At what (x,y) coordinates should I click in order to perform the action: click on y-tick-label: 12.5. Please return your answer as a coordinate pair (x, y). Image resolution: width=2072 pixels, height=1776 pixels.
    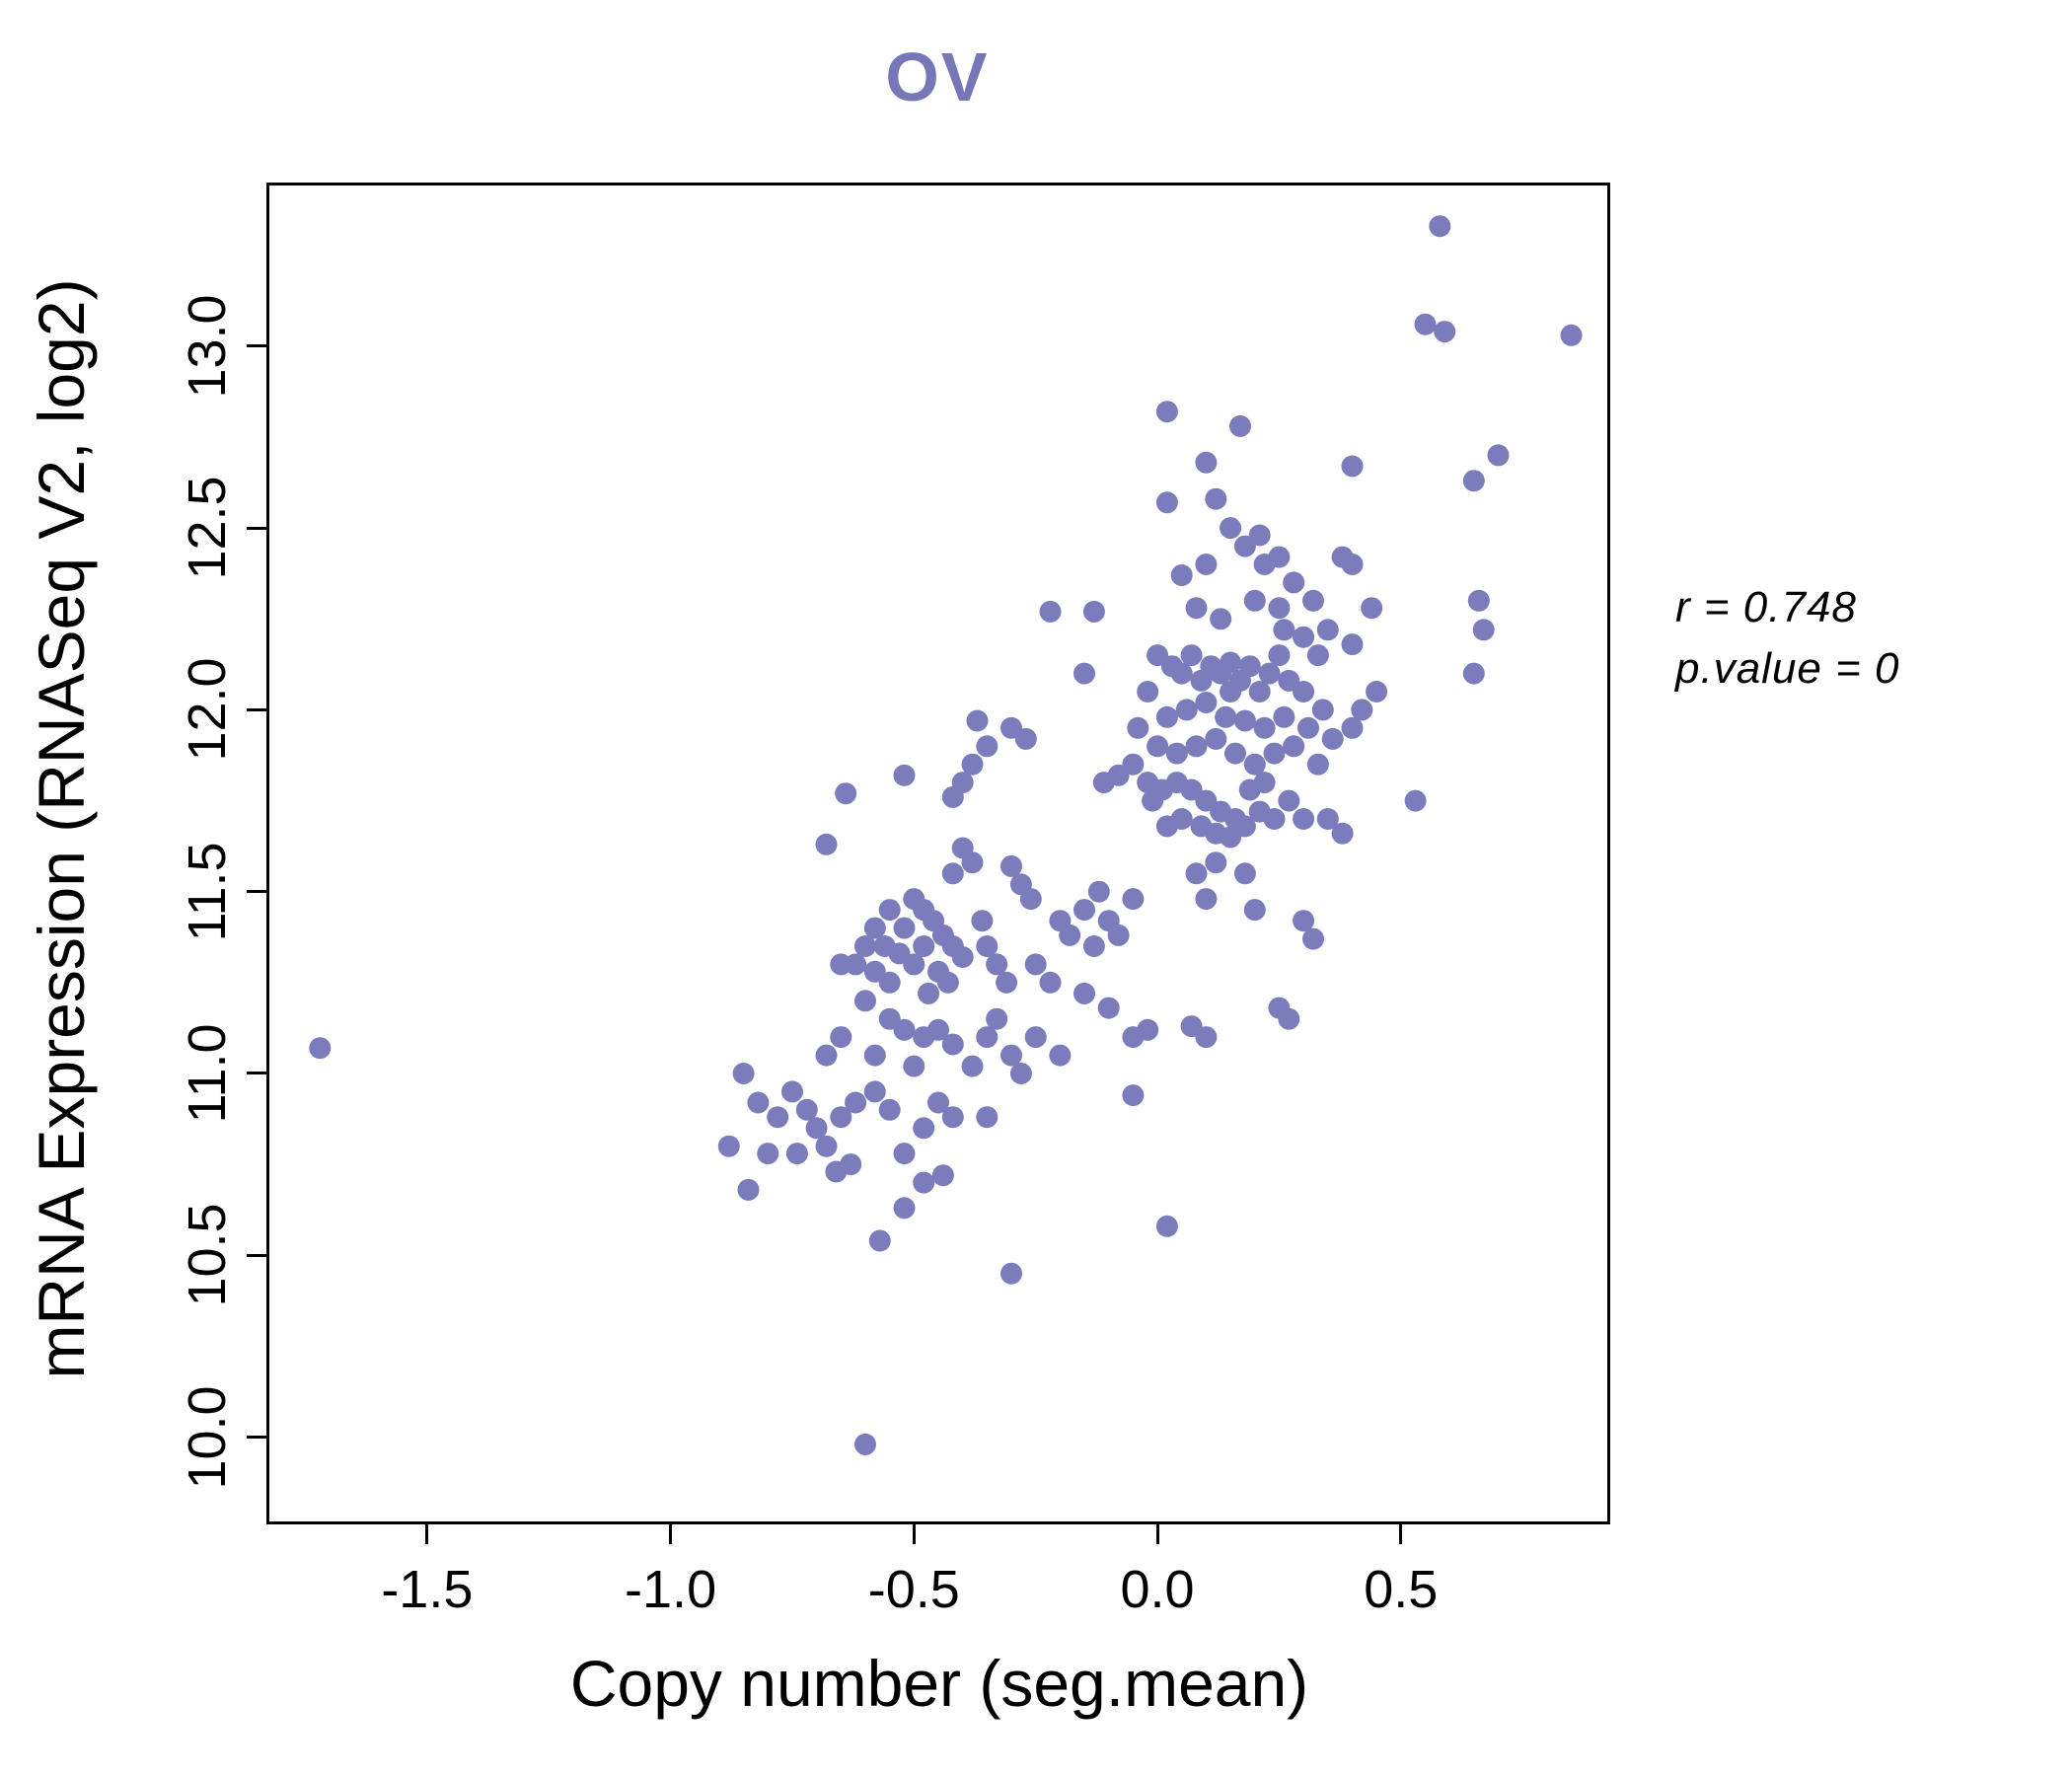
    Looking at the image, I should click on (208, 528).